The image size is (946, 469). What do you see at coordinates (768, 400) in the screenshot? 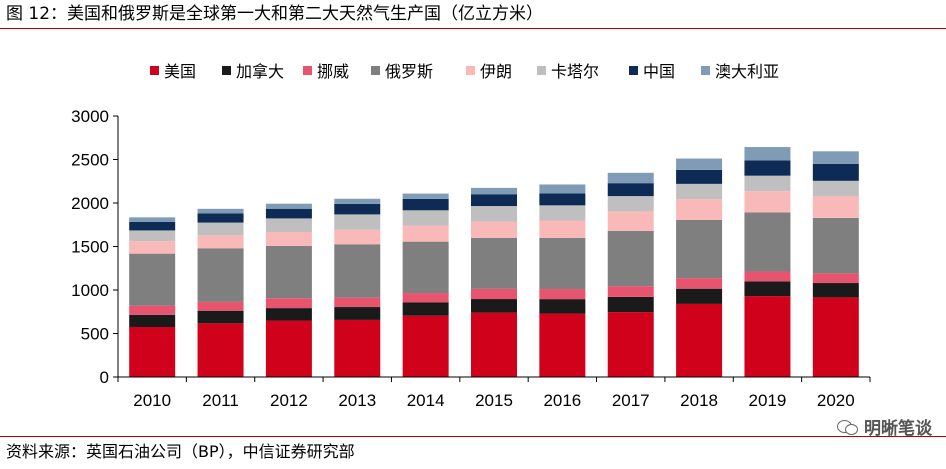
I see `x-tick-label-2019: 2019` at bounding box center [768, 400].